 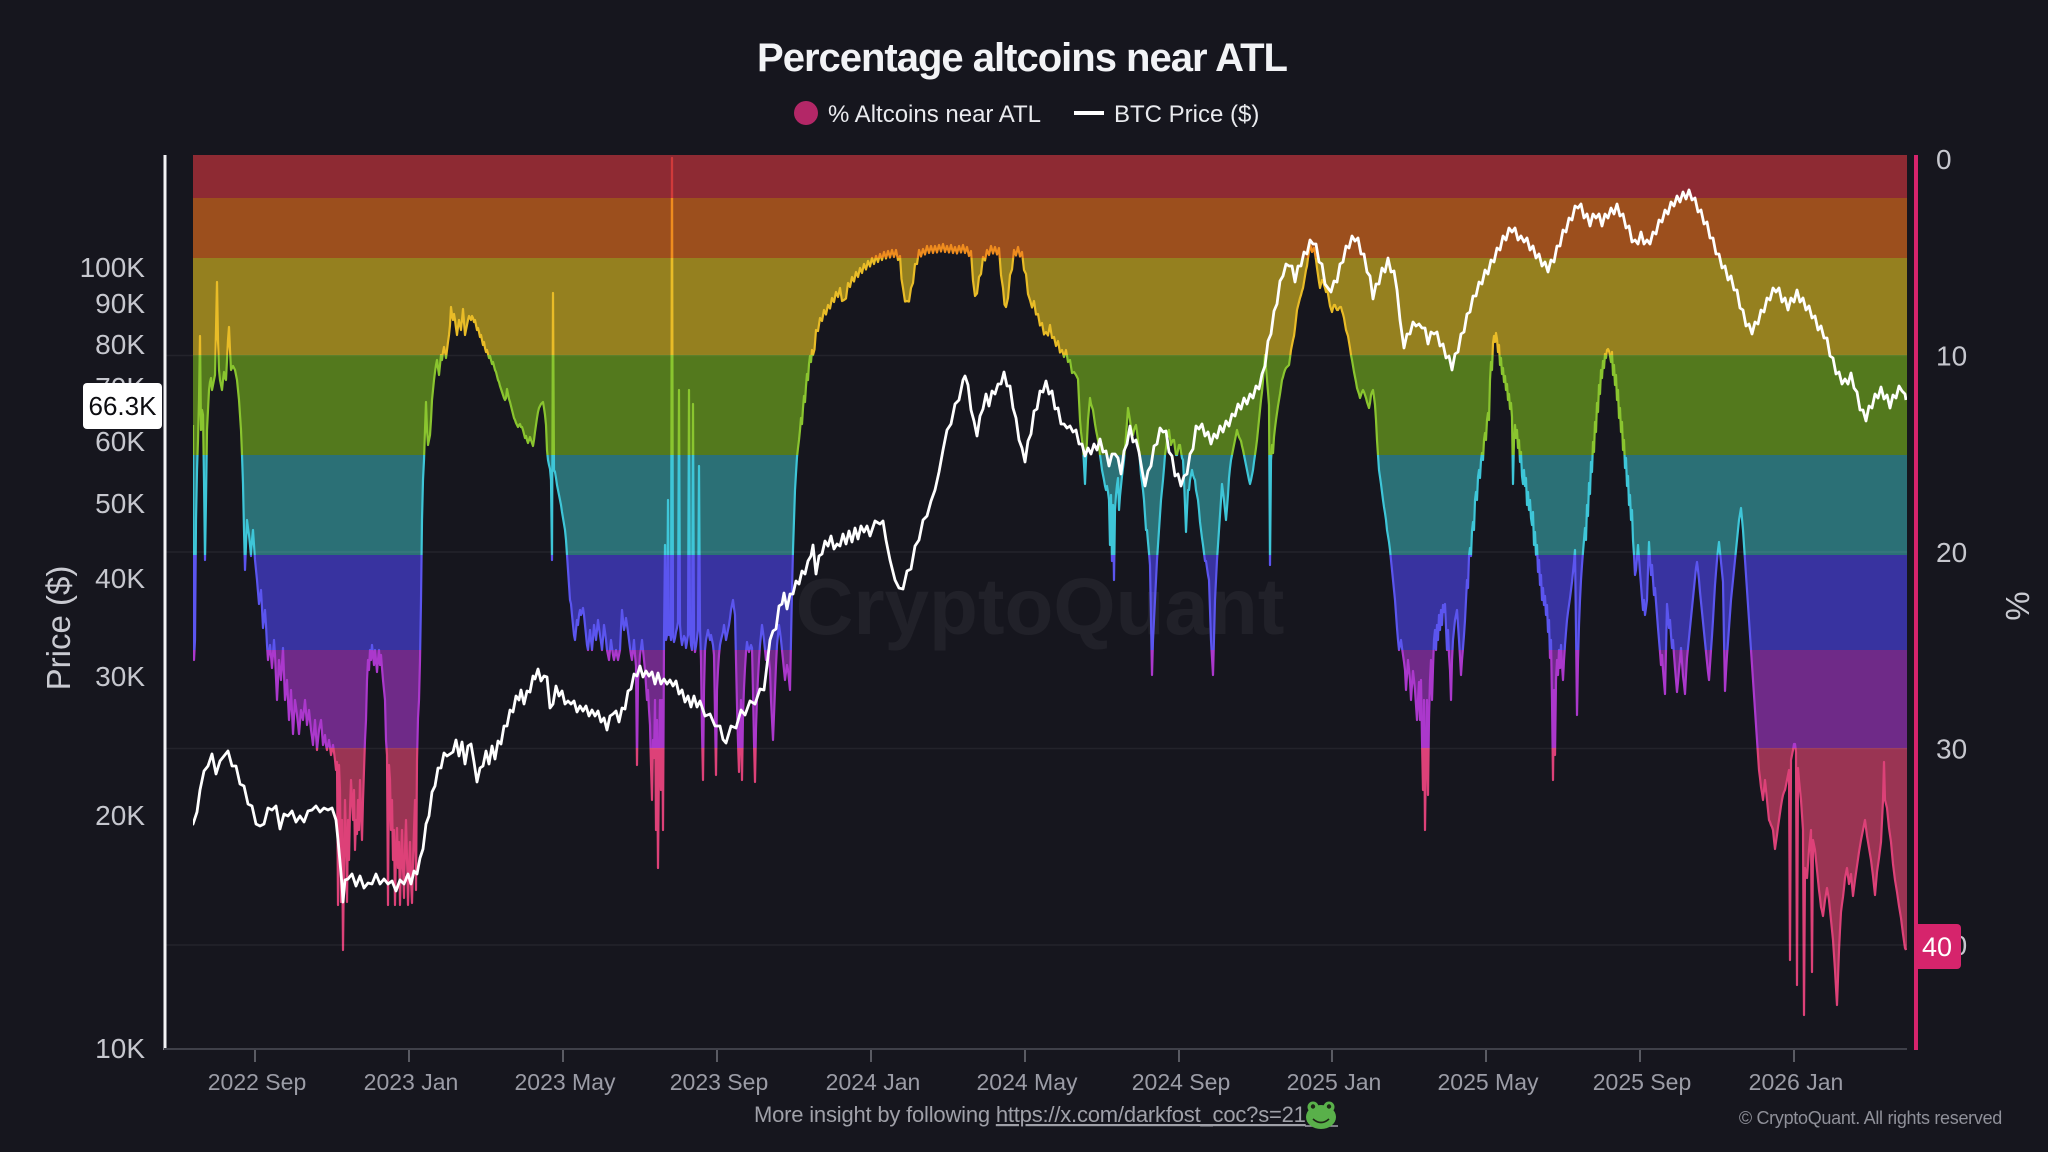 What do you see at coordinates (1040, 606) in the screenshot?
I see `svg-text: CryptoQuant` at bounding box center [1040, 606].